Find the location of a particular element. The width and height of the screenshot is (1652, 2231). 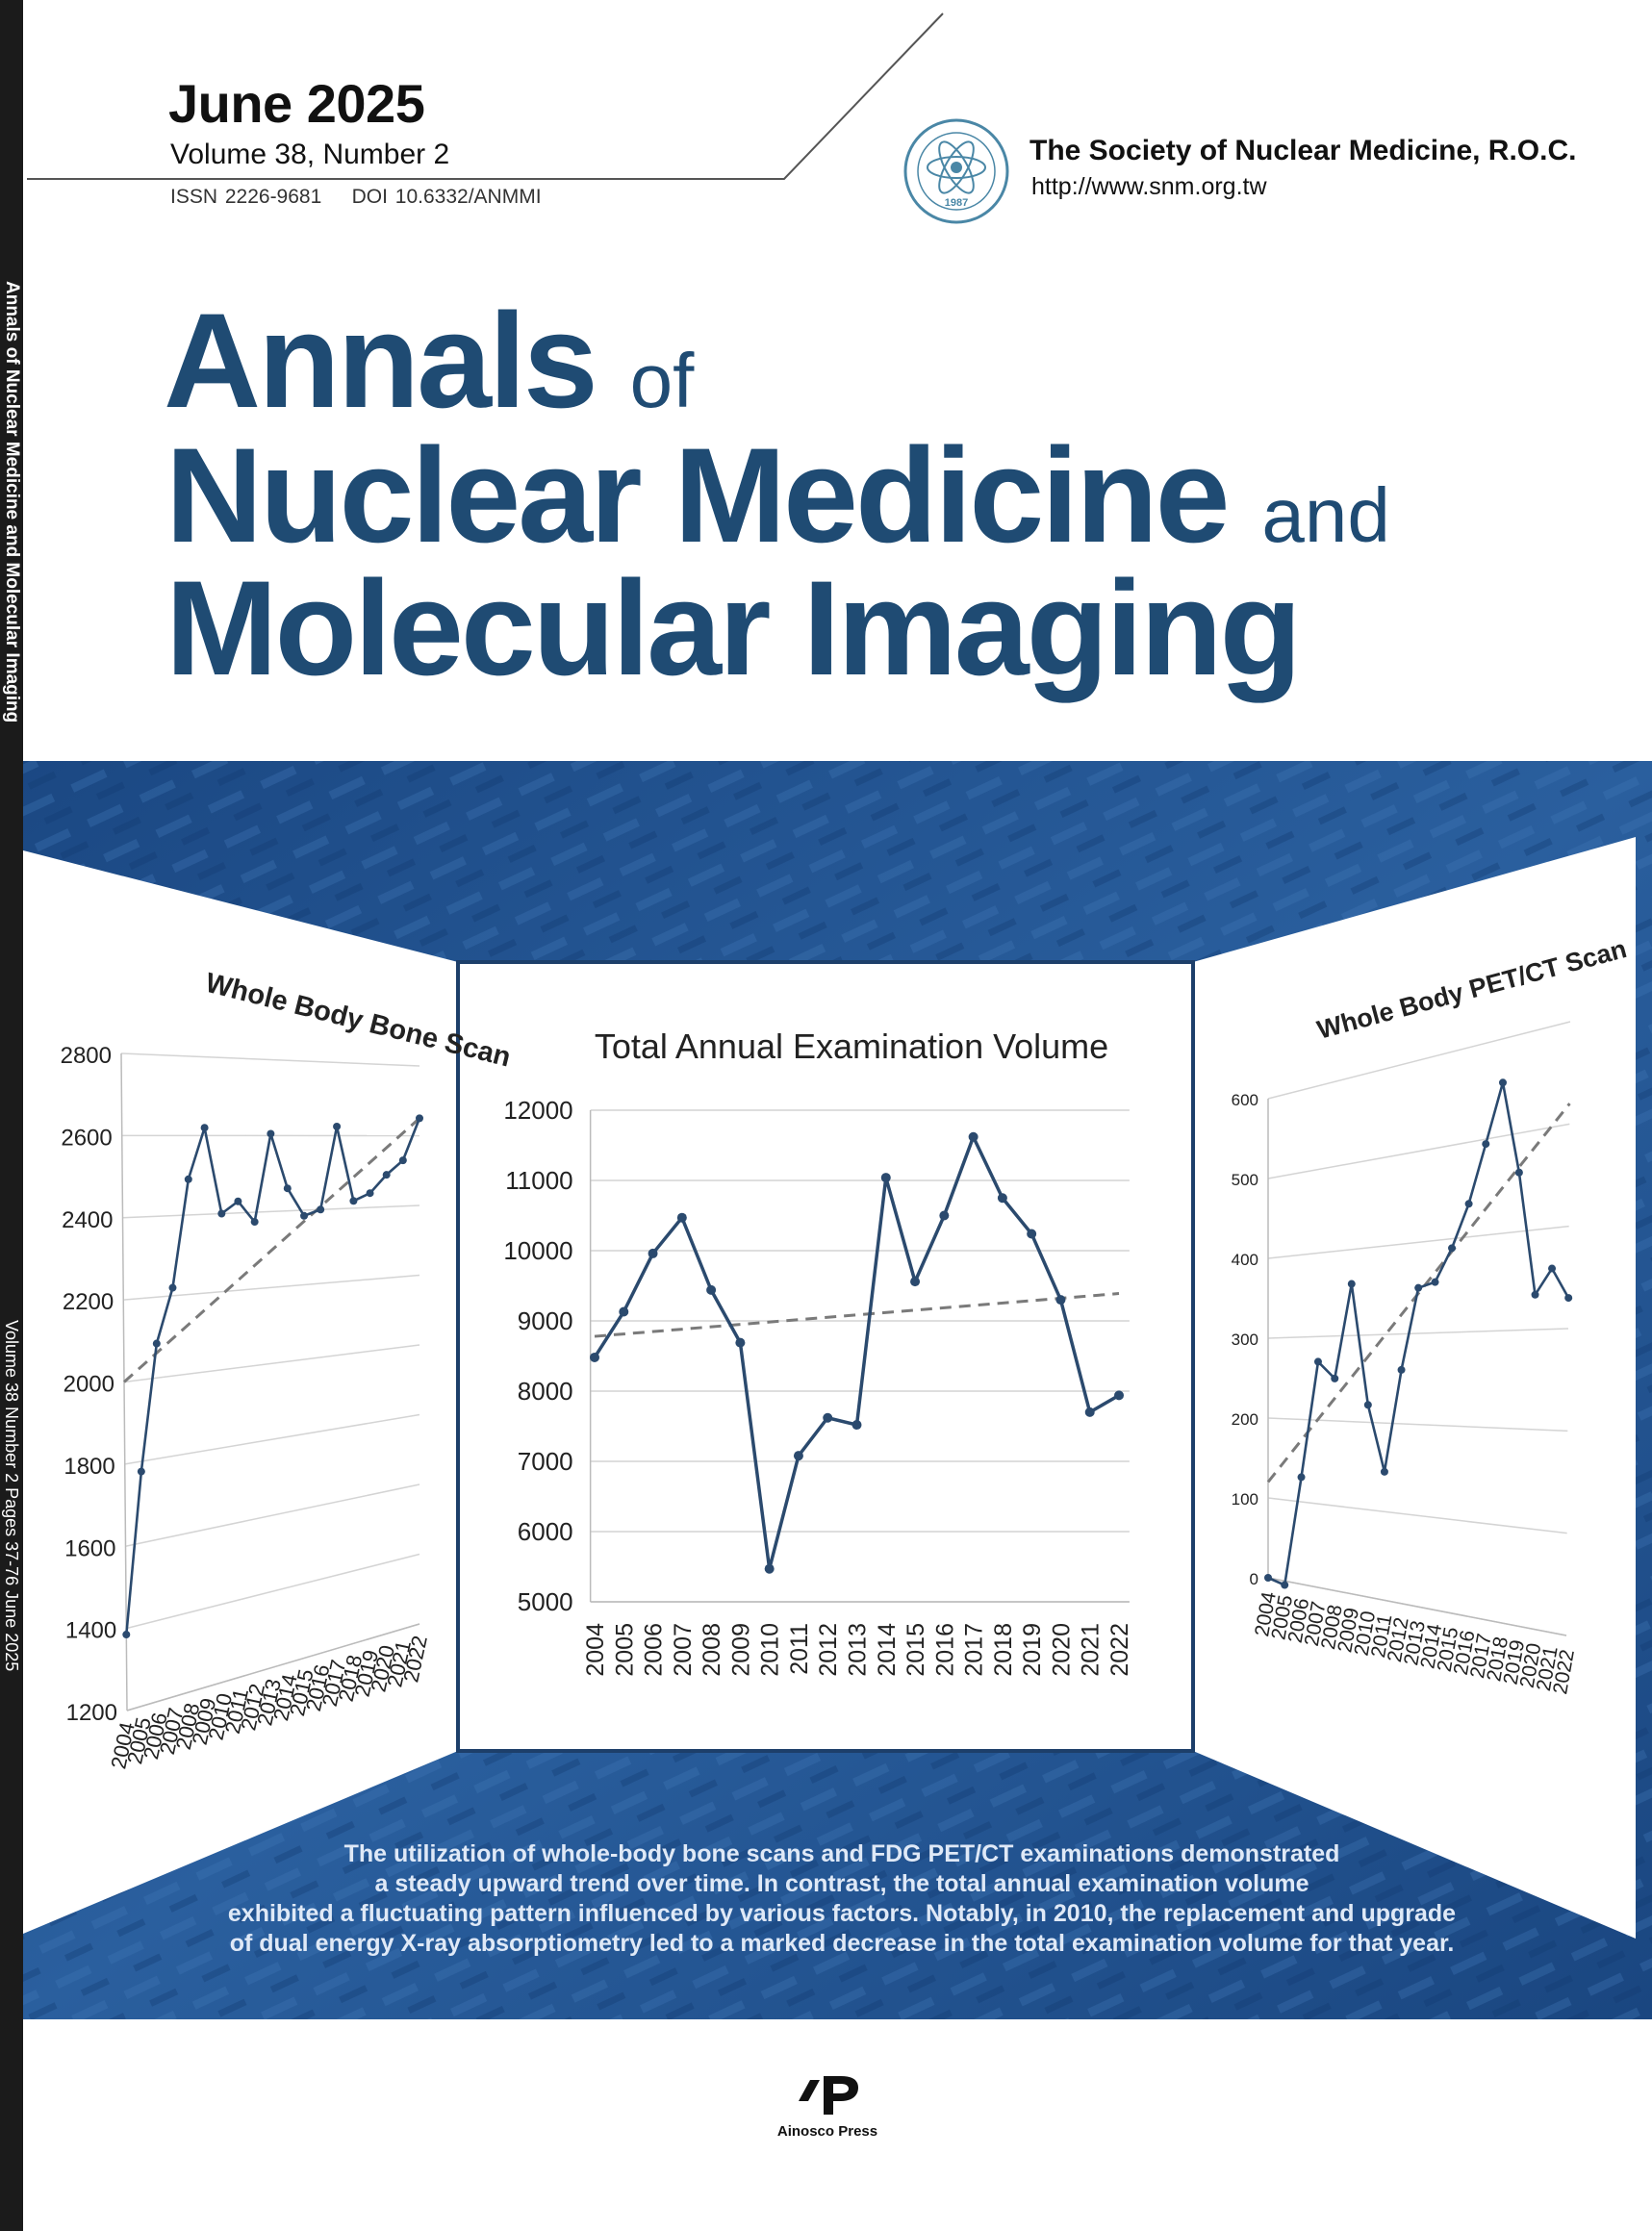

x-tick-label: 2008 is located at coordinates (712, 1650).